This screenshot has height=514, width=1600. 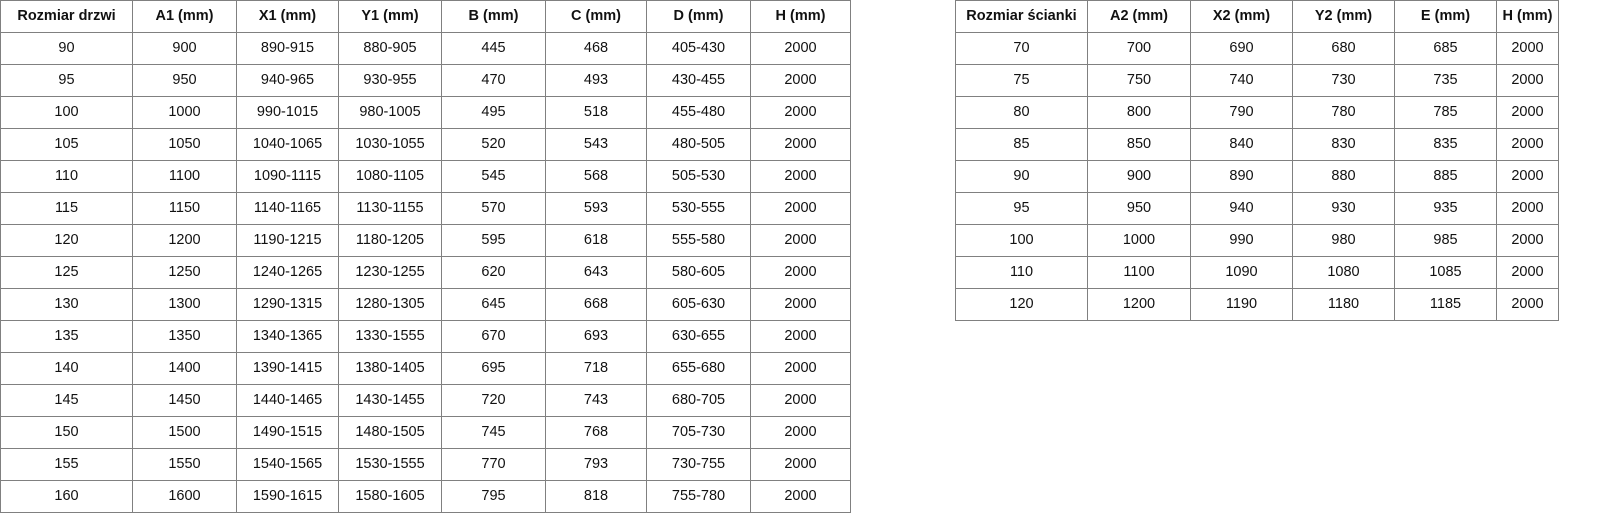 What do you see at coordinates (1241, 304) in the screenshot?
I see `wall-cell: 1190` at bounding box center [1241, 304].